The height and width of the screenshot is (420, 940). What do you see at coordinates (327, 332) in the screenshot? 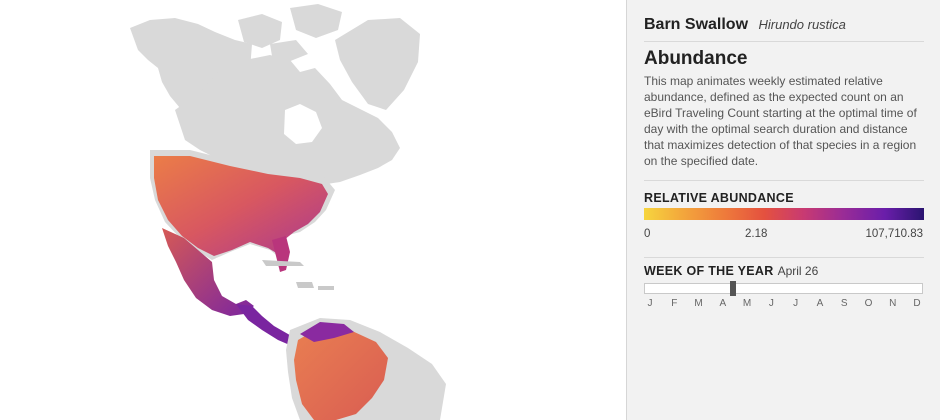
I see `venezuela-abundance` at bounding box center [327, 332].